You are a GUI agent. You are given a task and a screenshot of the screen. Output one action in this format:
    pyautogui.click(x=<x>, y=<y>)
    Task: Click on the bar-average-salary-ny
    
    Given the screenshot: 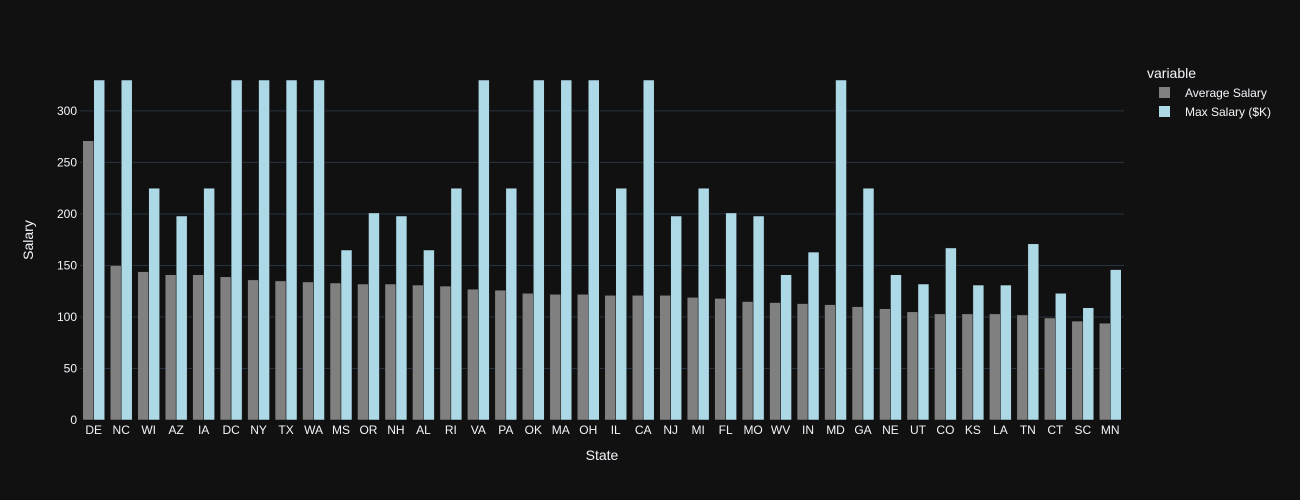 What is the action you would take?
    pyautogui.click(x=253, y=350)
    